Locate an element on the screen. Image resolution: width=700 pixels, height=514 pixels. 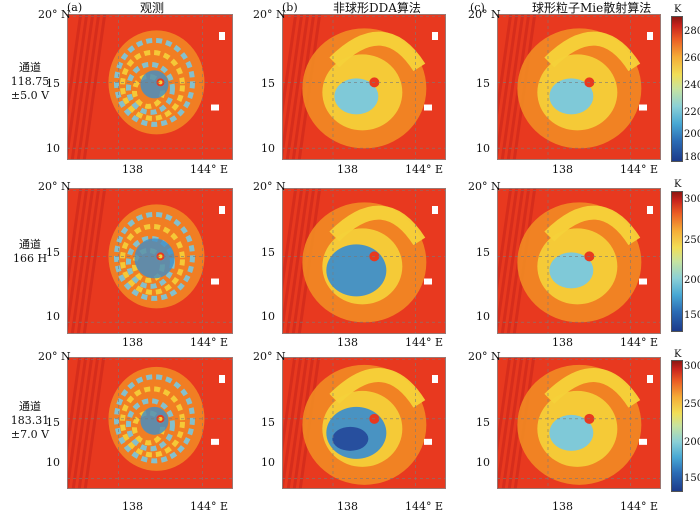
colorbar3-tick-300: 300 is located at coordinates (692, 366).